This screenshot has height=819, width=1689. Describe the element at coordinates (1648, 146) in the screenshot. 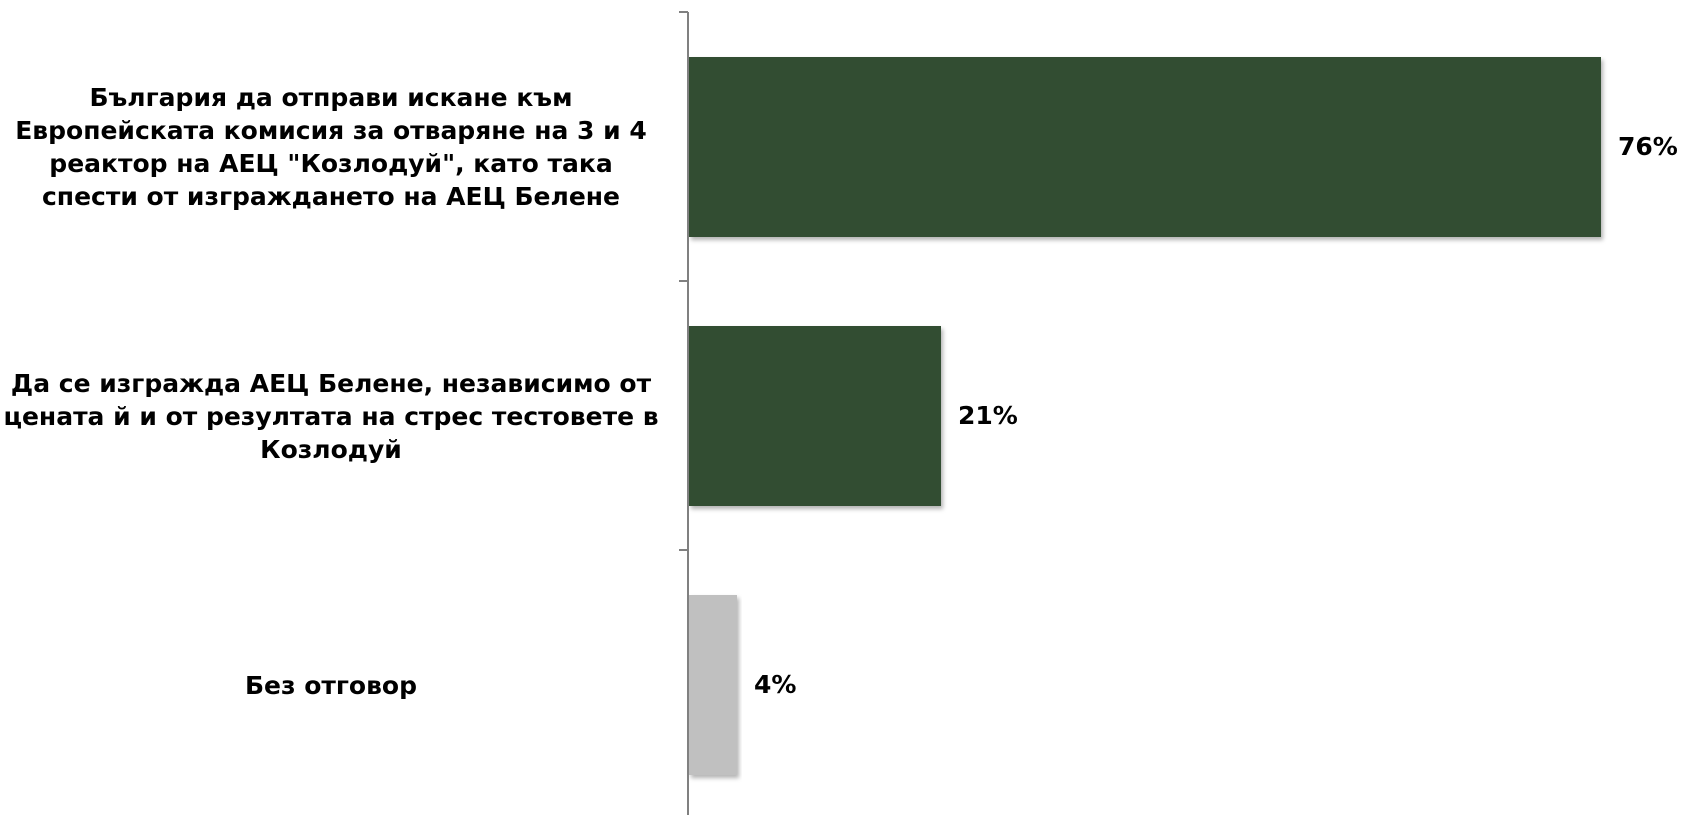

I see `value-label-1: 76%` at that location.